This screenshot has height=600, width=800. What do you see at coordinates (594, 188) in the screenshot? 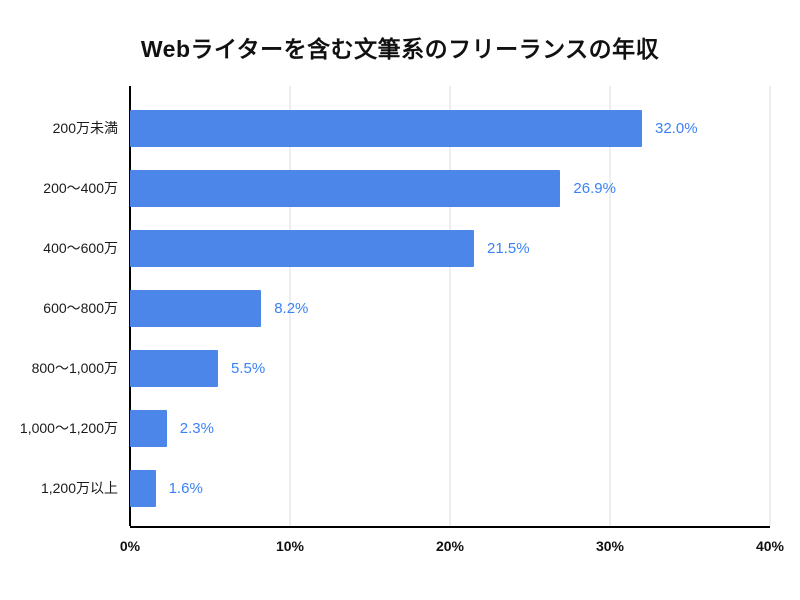
I see `value-label: 26.9%` at bounding box center [594, 188].